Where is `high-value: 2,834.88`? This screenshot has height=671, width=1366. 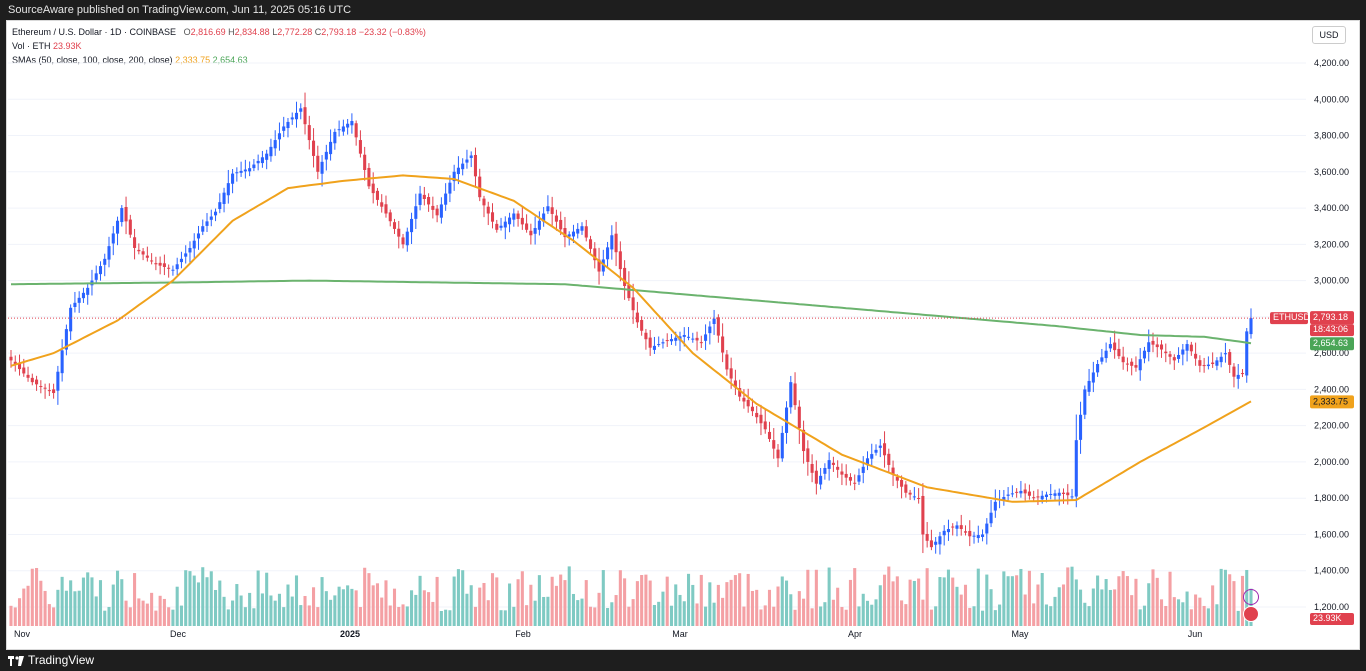
high-value: 2,834.88 is located at coordinates (252, 32).